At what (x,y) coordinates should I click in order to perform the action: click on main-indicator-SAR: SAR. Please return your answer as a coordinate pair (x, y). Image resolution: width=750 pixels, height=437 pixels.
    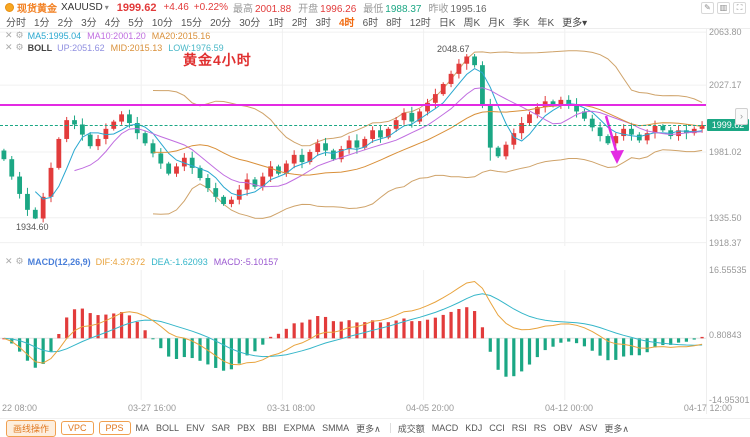
    Looking at the image, I should click on (221, 428).